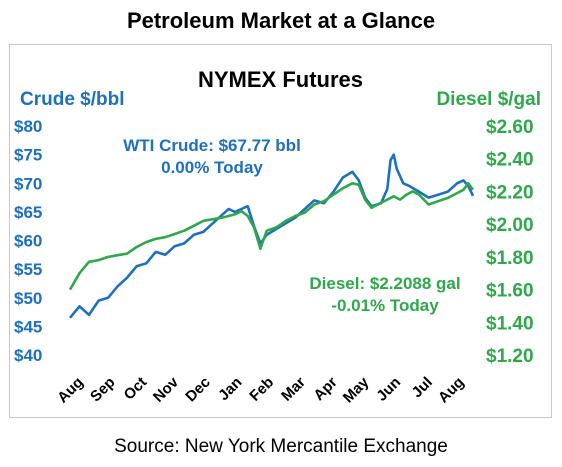 The width and height of the screenshot is (562, 467). Describe the element at coordinates (385, 283) in the screenshot. I see `diesel-annotation-price: Diesel: $2.2088 gal` at that location.